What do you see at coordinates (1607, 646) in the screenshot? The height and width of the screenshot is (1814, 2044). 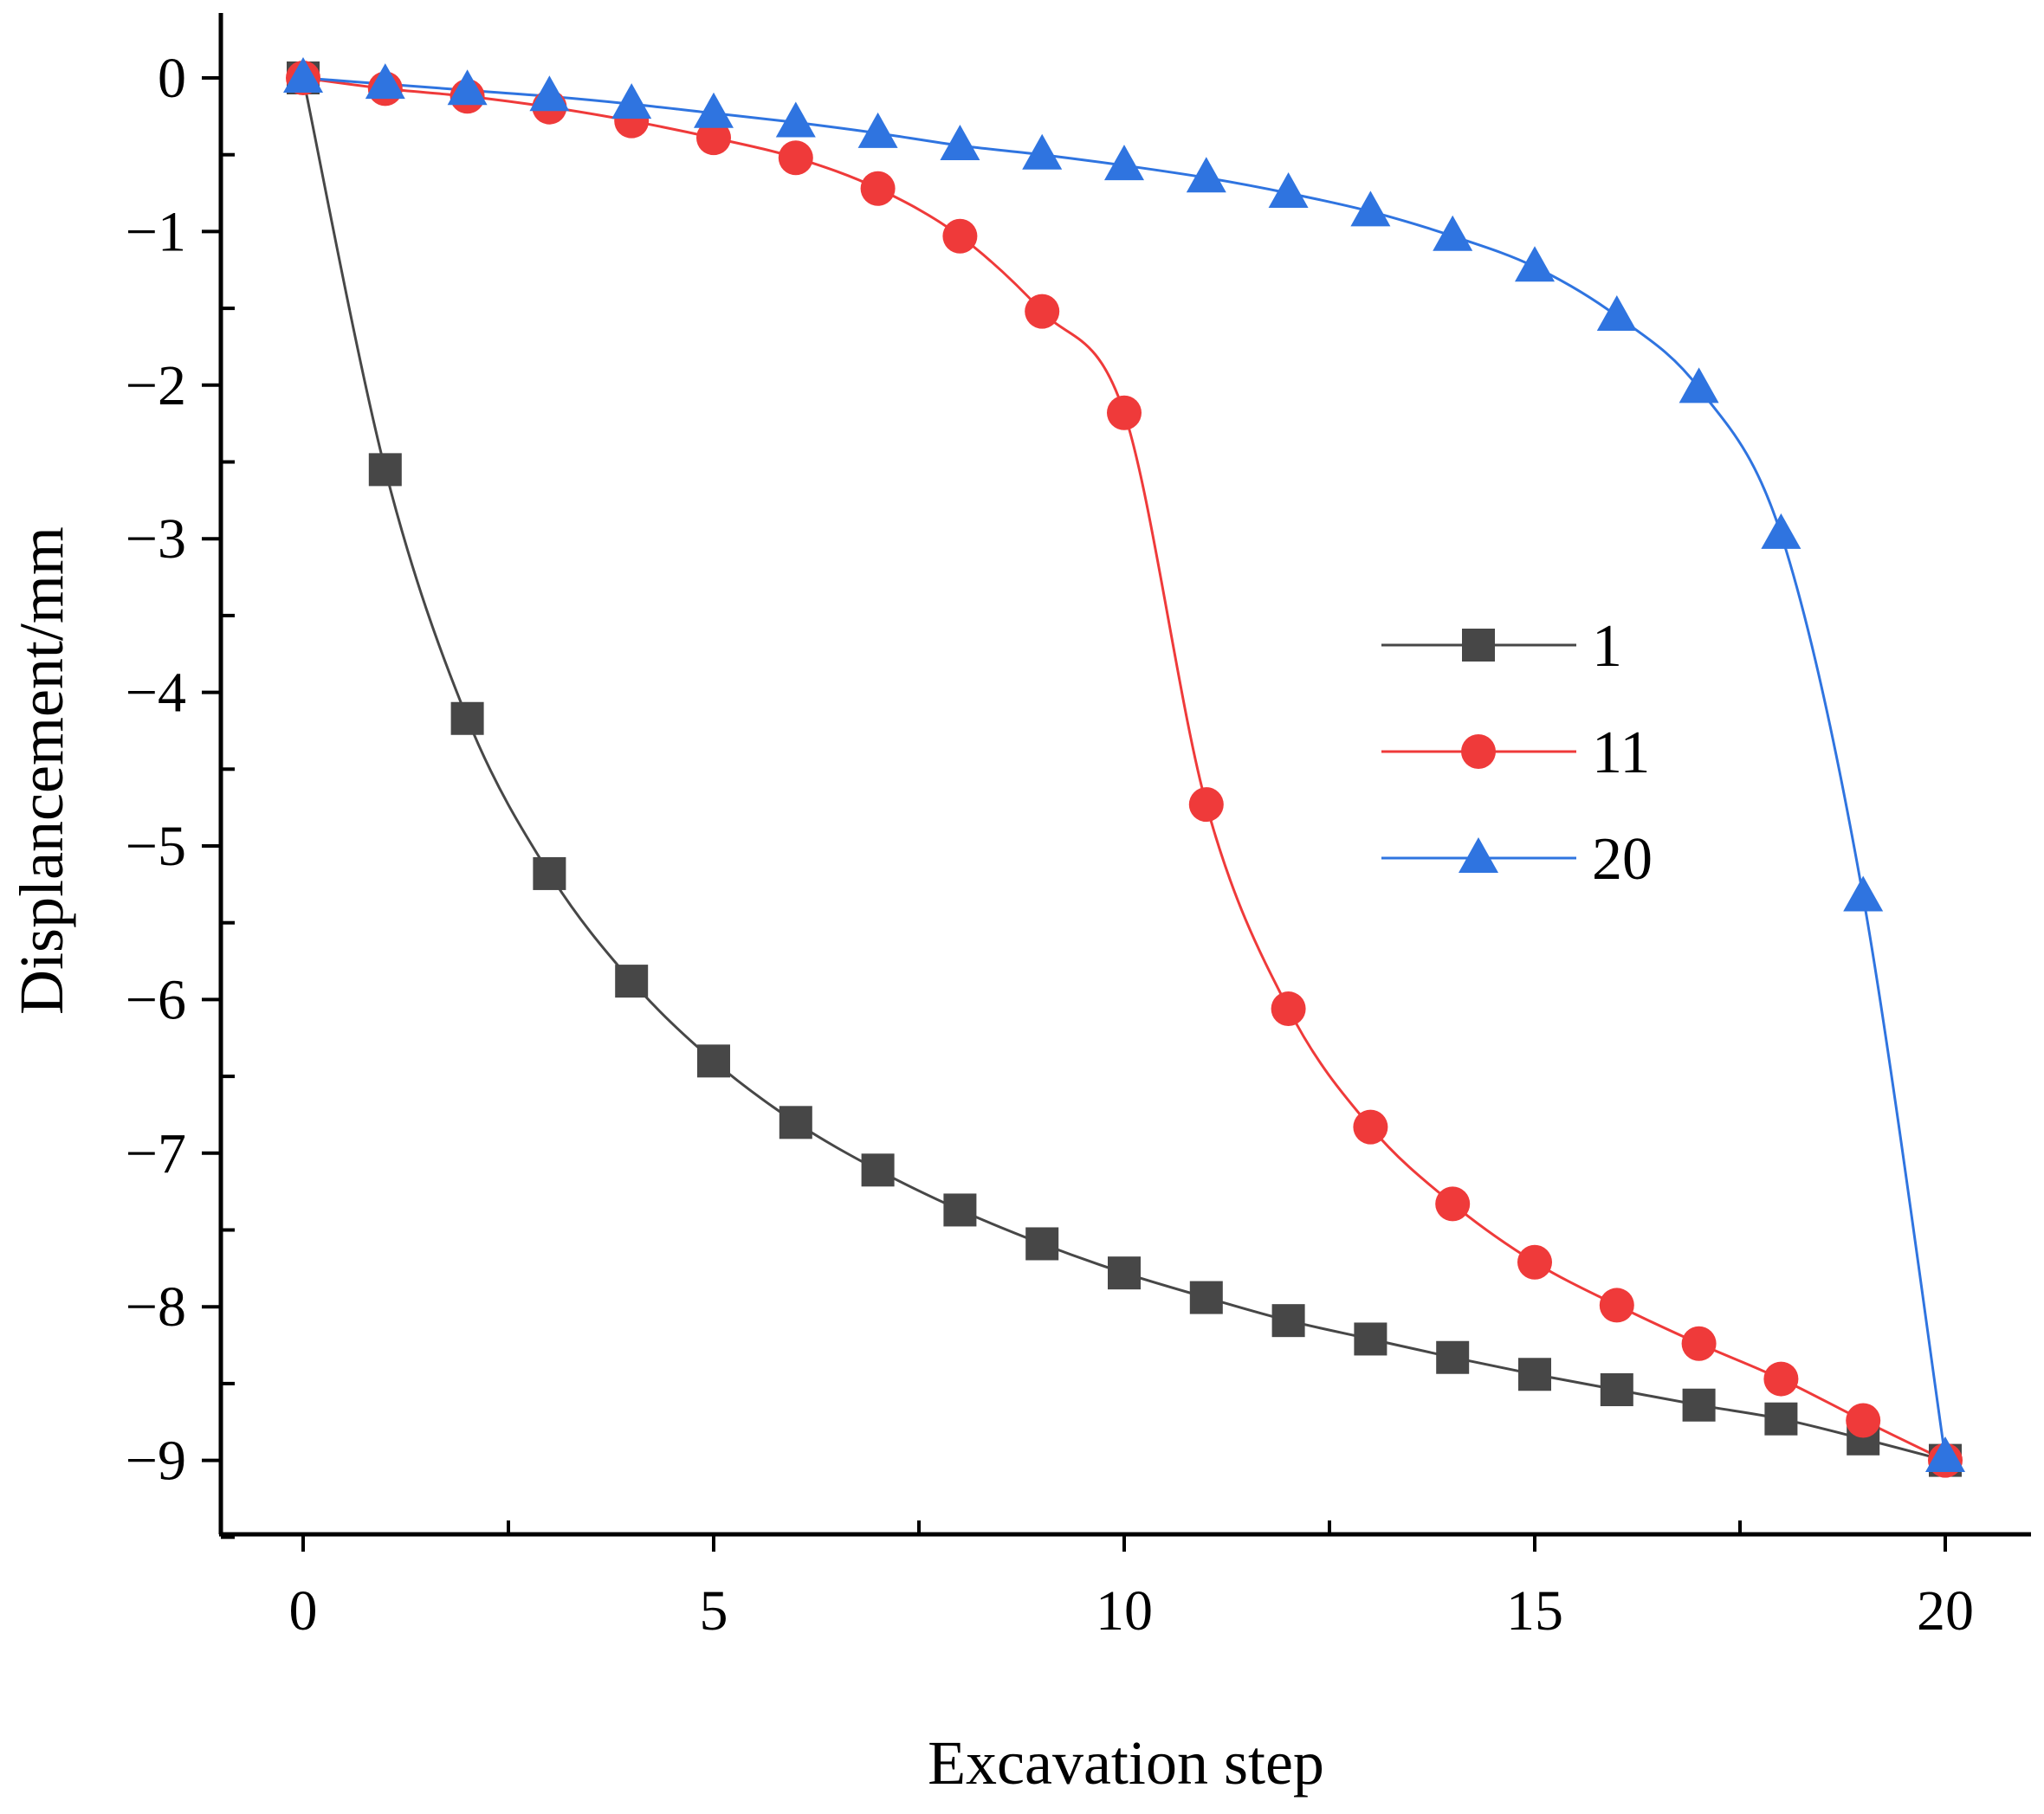 I see `legend-label-1: 1` at bounding box center [1607, 646].